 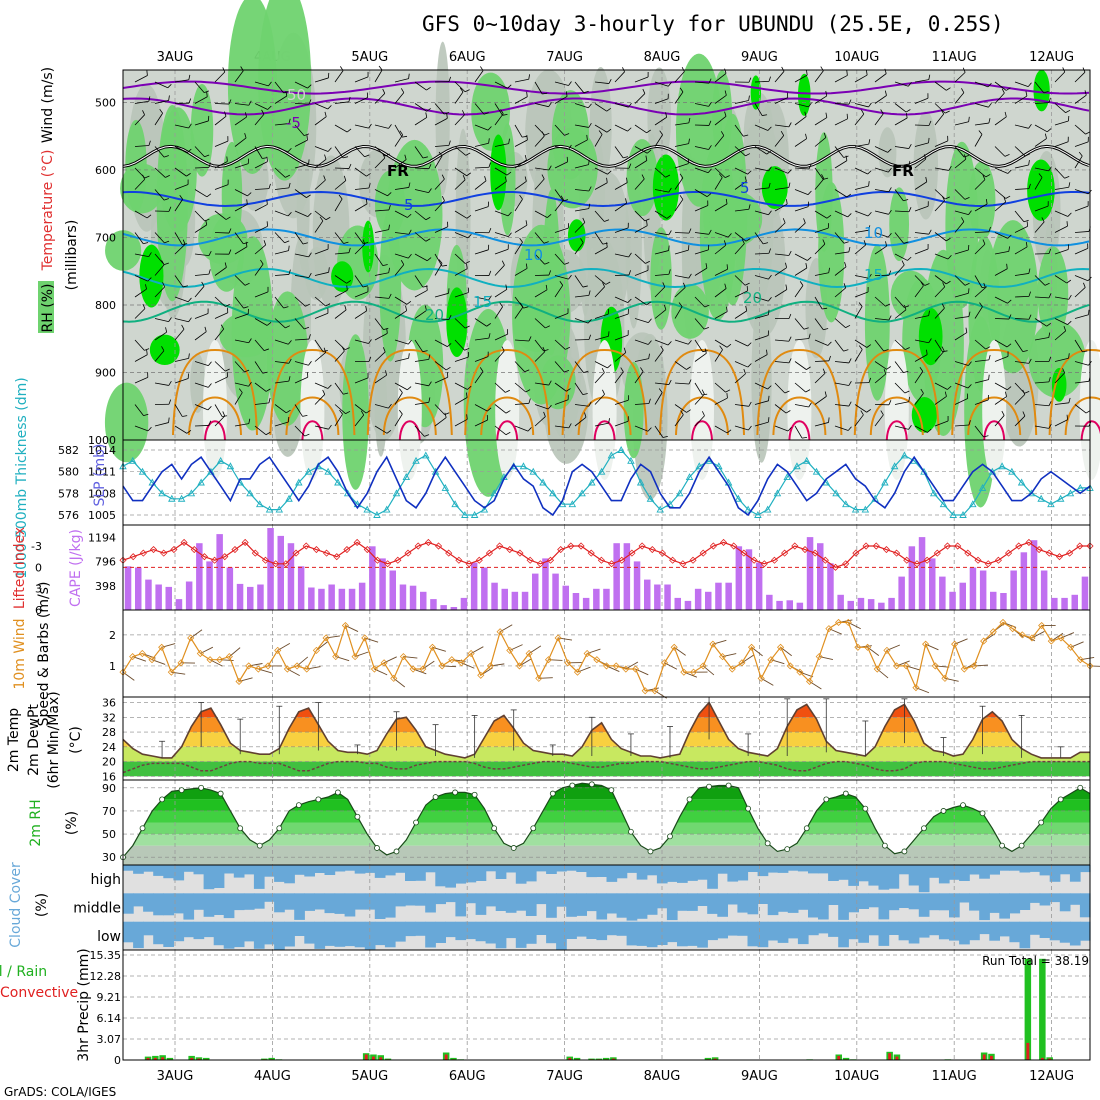 I want to click on axis-label-temp: Temperature (°C), so click(x=48, y=211).